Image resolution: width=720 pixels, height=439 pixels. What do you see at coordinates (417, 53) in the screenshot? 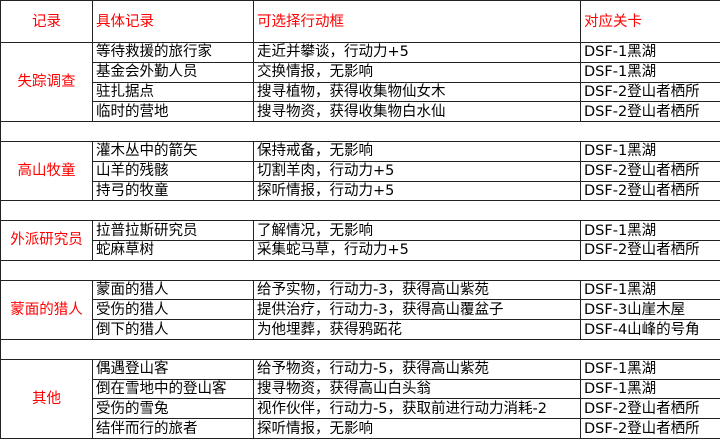
I see `action-cell: 走近并攀谈，行动力+5` at bounding box center [417, 53].